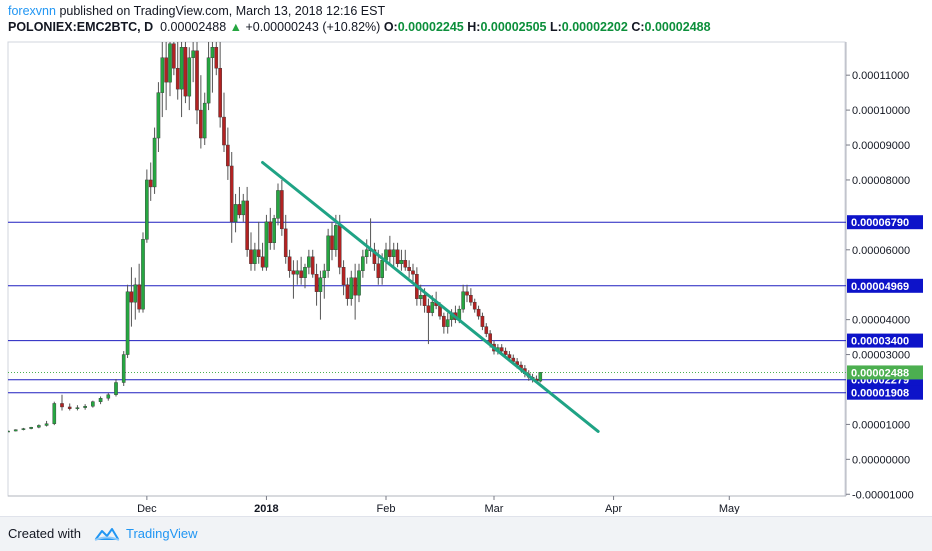 Image resolution: width=932 pixels, height=551 pixels. I want to click on y-tick-label: 0.00010000, so click(881, 111).